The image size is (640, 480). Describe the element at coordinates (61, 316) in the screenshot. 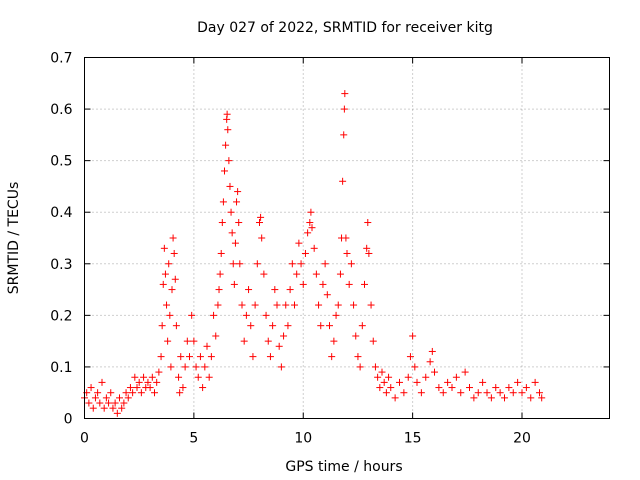

I see `y-tick-label: 0.2` at that location.